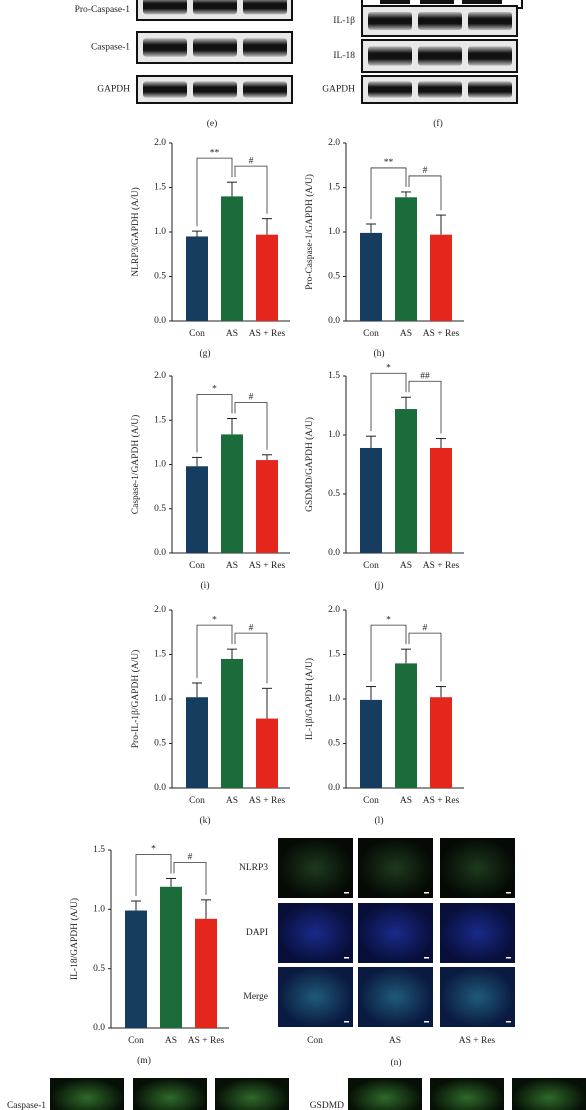 This screenshot has height=1110, width=586. What do you see at coordinates (315, 1041) in the screenshot?
I see `column-label: Con` at bounding box center [315, 1041].